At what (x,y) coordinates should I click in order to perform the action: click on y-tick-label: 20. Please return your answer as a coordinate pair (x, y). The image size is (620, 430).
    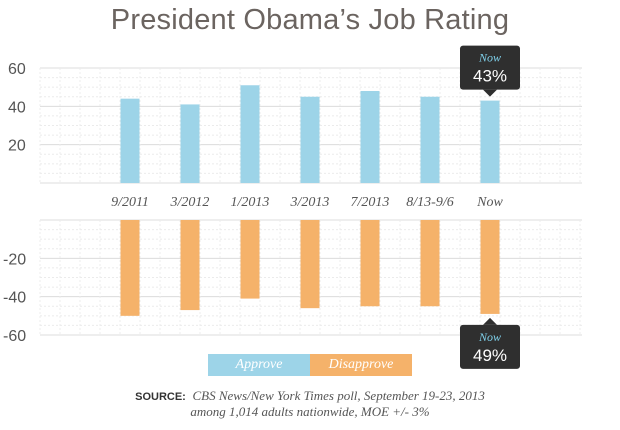
    Looking at the image, I should click on (17, 146).